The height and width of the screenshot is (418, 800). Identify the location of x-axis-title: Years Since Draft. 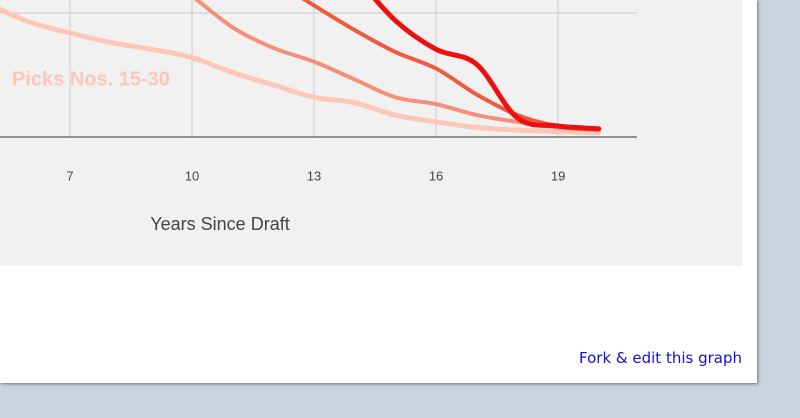
(219, 224).